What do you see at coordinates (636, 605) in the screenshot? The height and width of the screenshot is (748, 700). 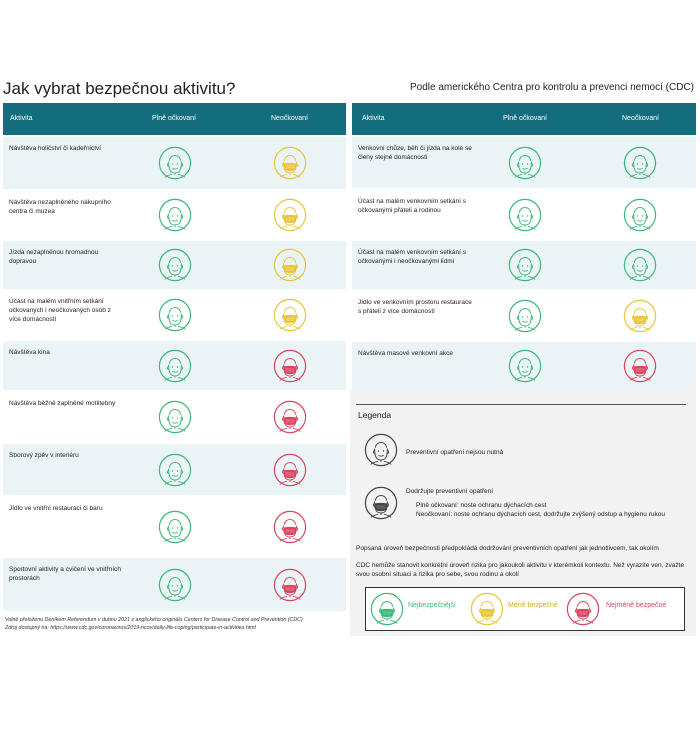 I see `scale-least-safe: Nejméně bezpečné` at bounding box center [636, 605].